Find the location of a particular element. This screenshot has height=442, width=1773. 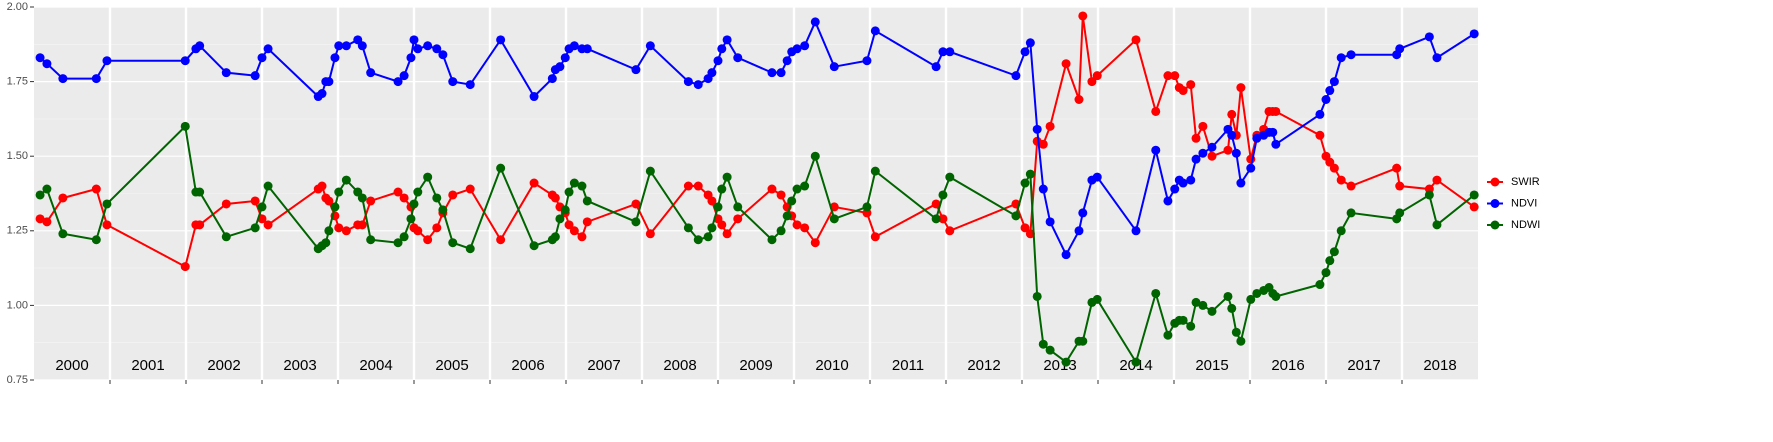

year-label: 2008 is located at coordinates (679, 365).